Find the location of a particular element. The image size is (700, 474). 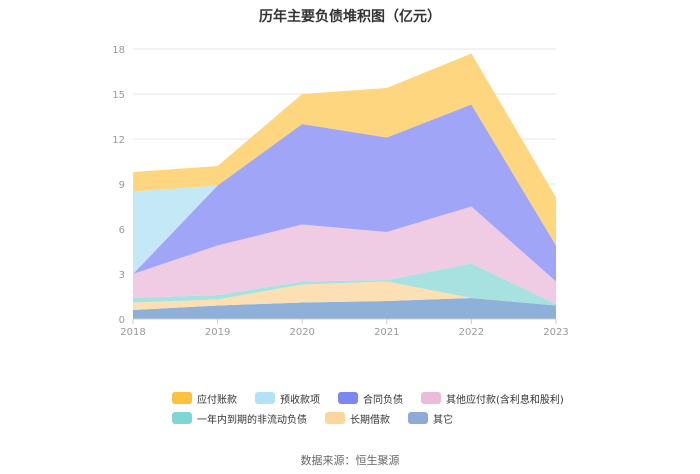

x-tick-label: 2021 is located at coordinates (386, 332).